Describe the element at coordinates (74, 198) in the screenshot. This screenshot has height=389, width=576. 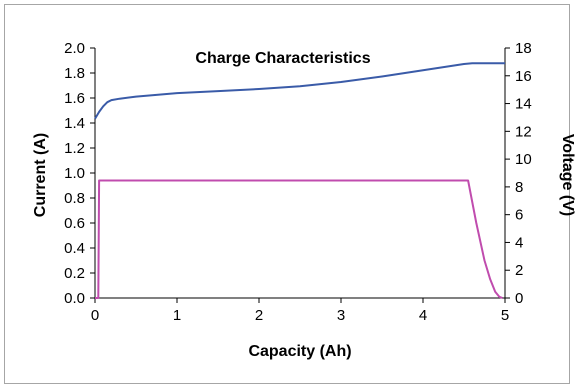
I see `y-left-tick-label: 0.8` at that location.